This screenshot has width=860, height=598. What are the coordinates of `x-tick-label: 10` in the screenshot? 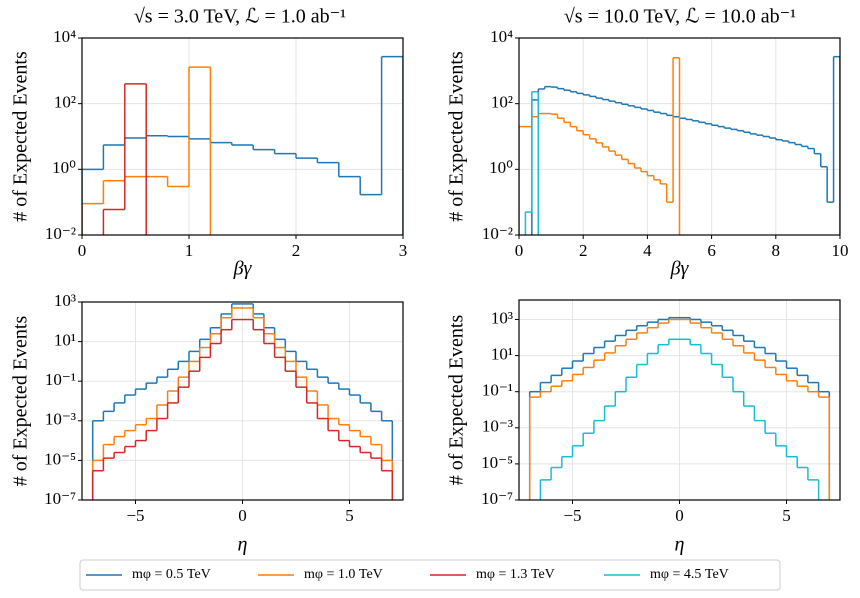 It's located at (840, 250).